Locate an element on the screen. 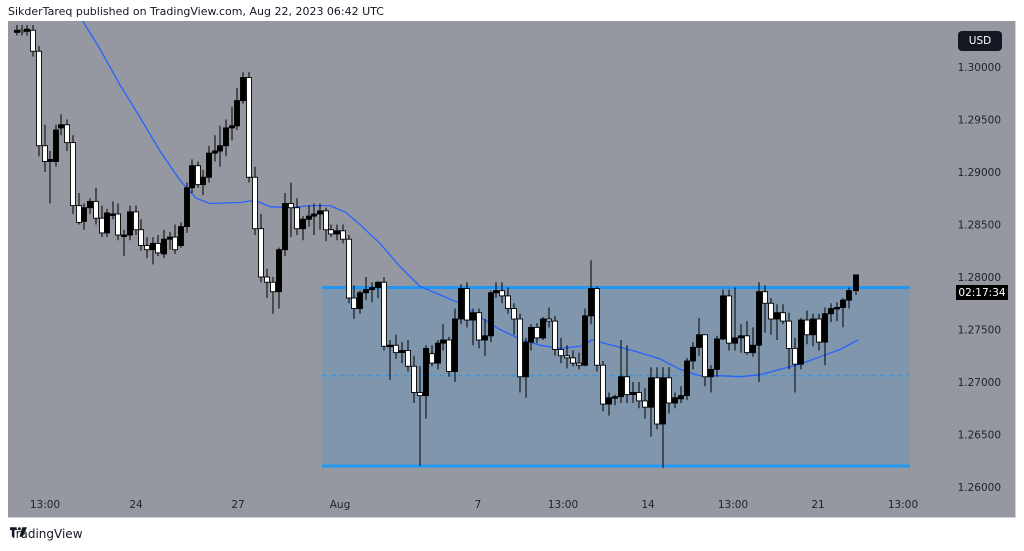  price-tick-label: 1.26500 is located at coordinates (979, 436).